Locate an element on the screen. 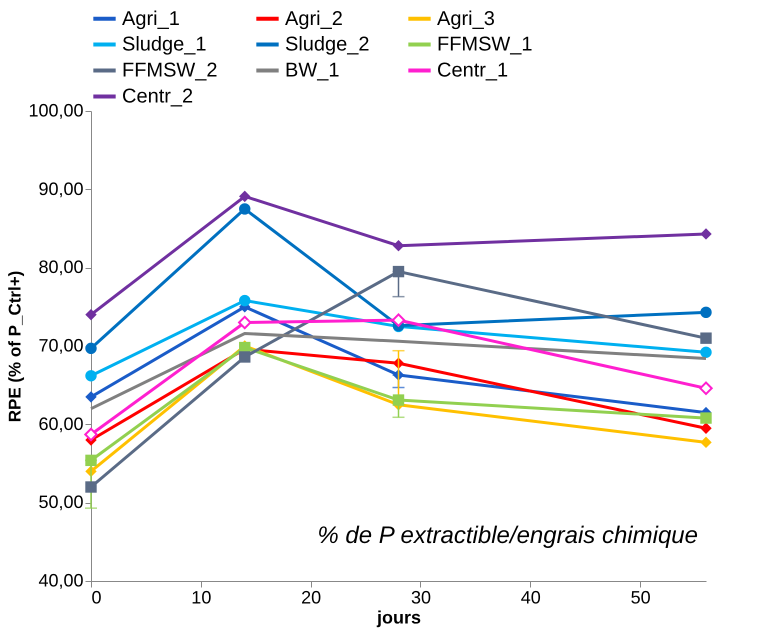  y-axis-title: RPE (% of P_Ctrl+) is located at coordinates (14, 346).